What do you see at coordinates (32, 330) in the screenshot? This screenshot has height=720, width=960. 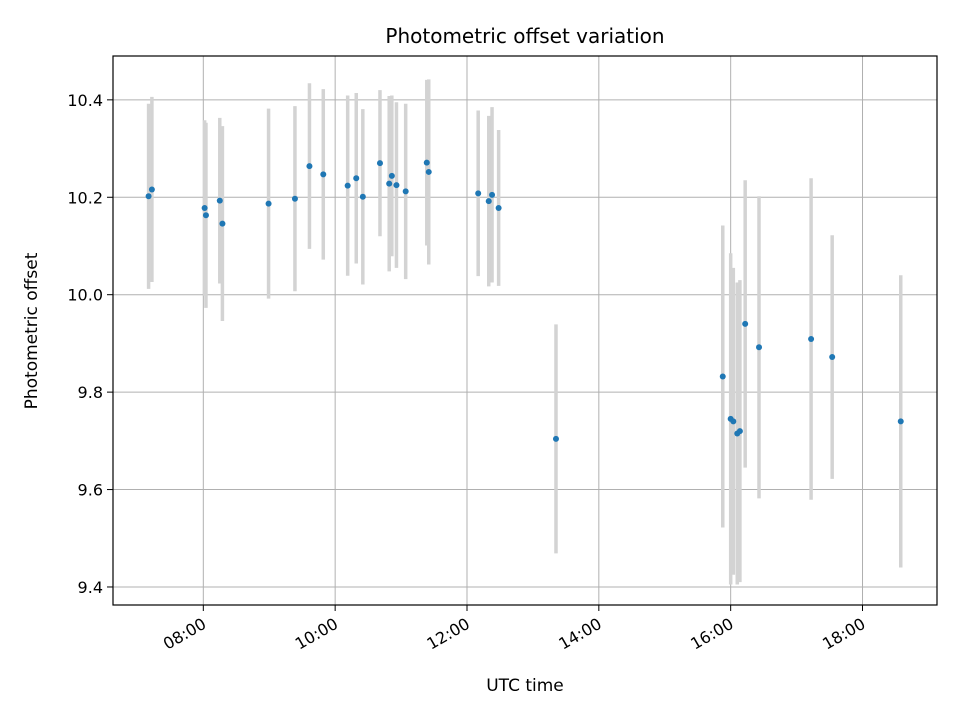 I see `y-axis-label: Photometric offset` at bounding box center [32, 330].